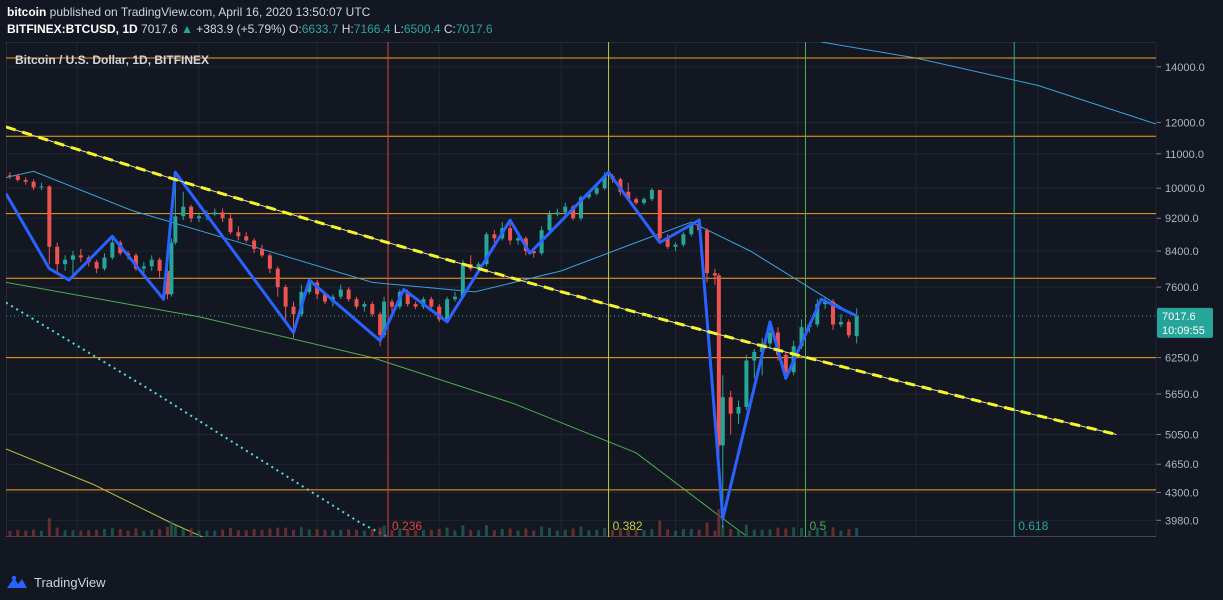 The image size is (1223, 600). I want to click on low-value: 6500.4, so click(422, 29).